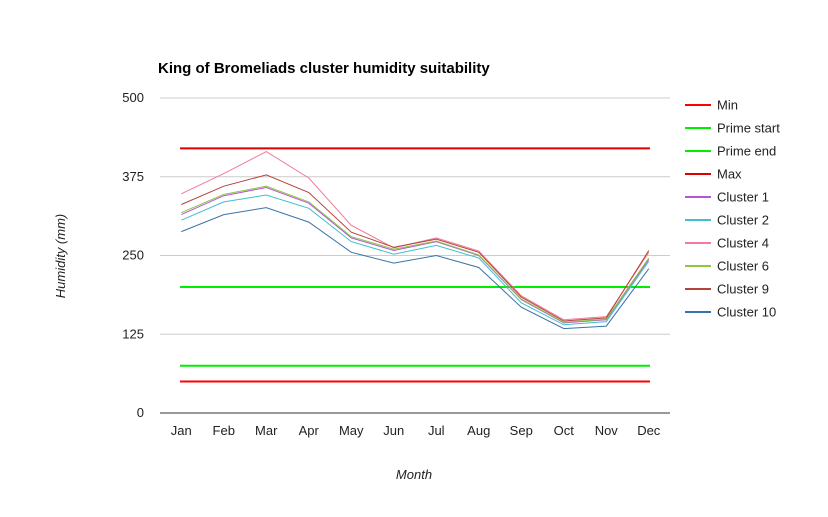 The image size is (828, 517). Describe the element at coordinates (60, 256) in the screenshot. I see `y-axis-label: Humidity (mm)` at that location.